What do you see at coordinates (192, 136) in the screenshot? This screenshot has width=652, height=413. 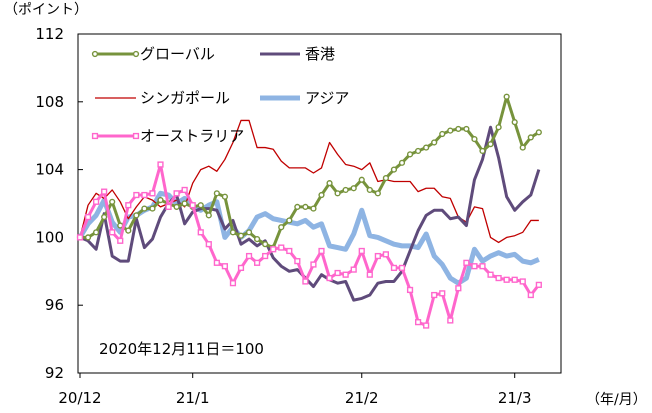 I see `legend-label: オーストラリア` at bounding box center [192, 136].